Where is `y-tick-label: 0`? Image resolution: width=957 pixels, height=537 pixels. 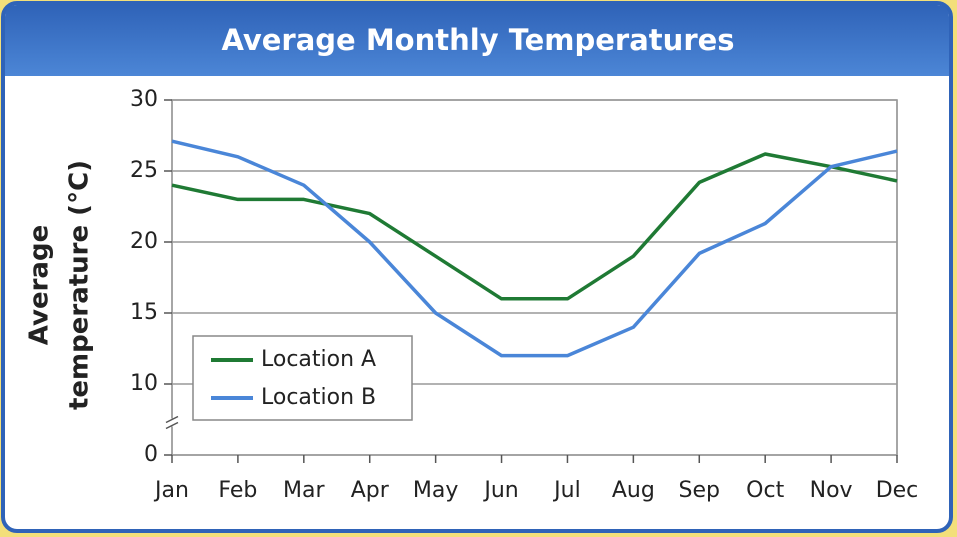
y-tick-label: 0 is located at coordinates (151, 454).